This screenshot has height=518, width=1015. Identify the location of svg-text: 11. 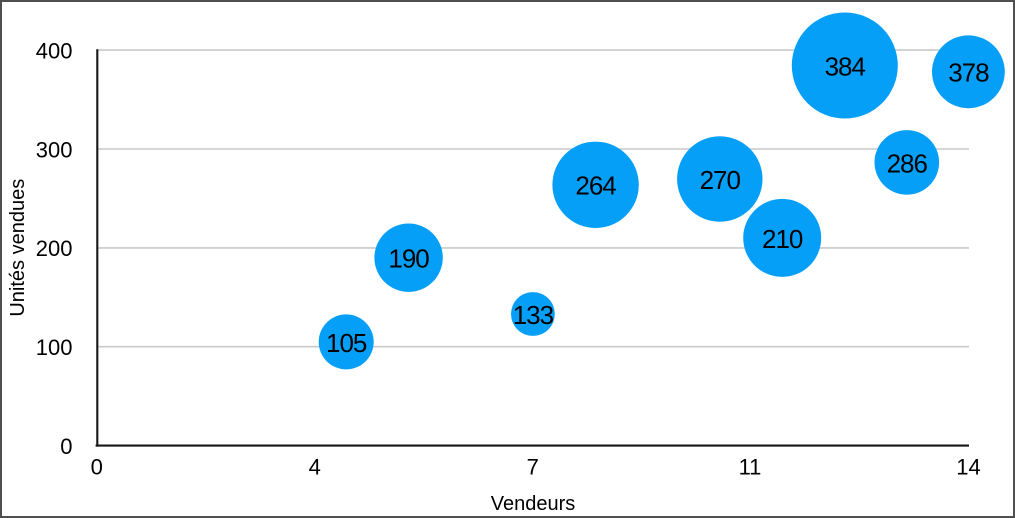
(750, 467).